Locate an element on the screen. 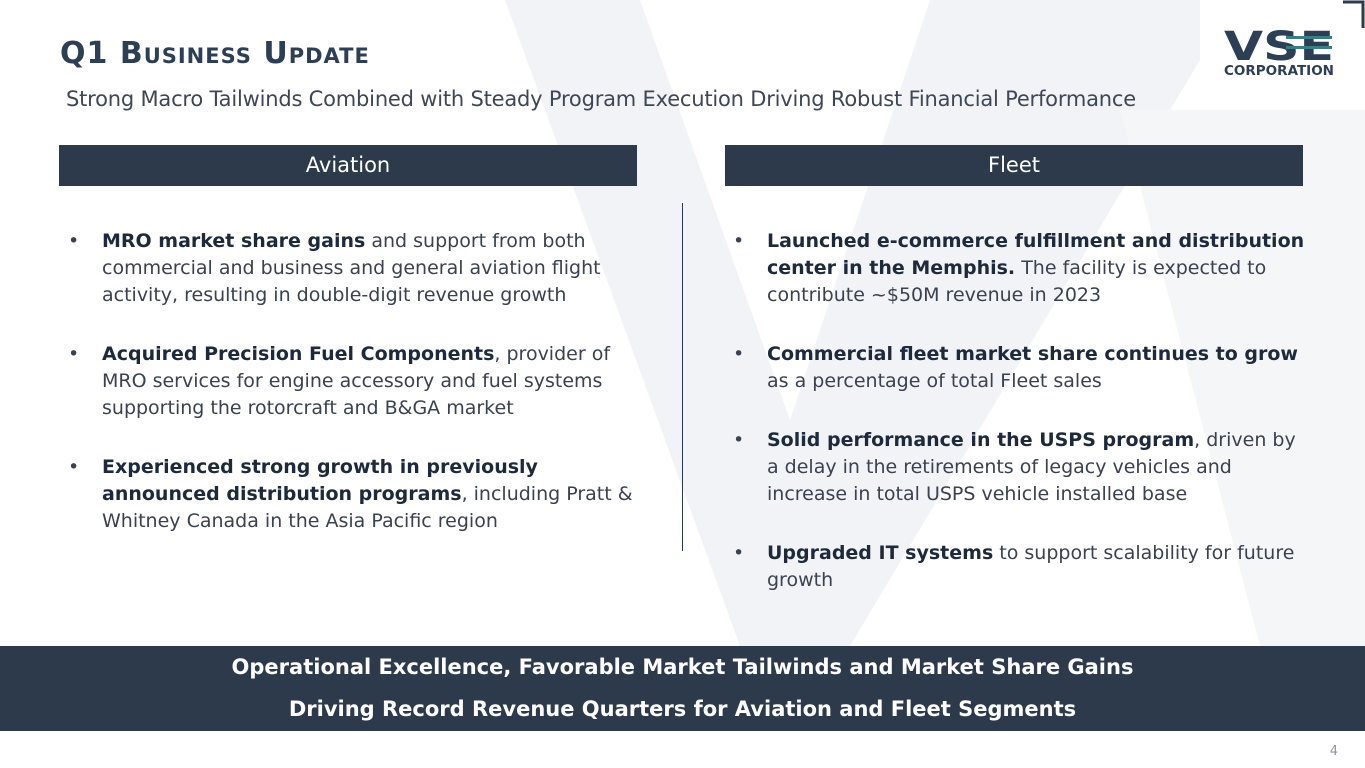  corner-bracket is located at coordinates (1354, 14).